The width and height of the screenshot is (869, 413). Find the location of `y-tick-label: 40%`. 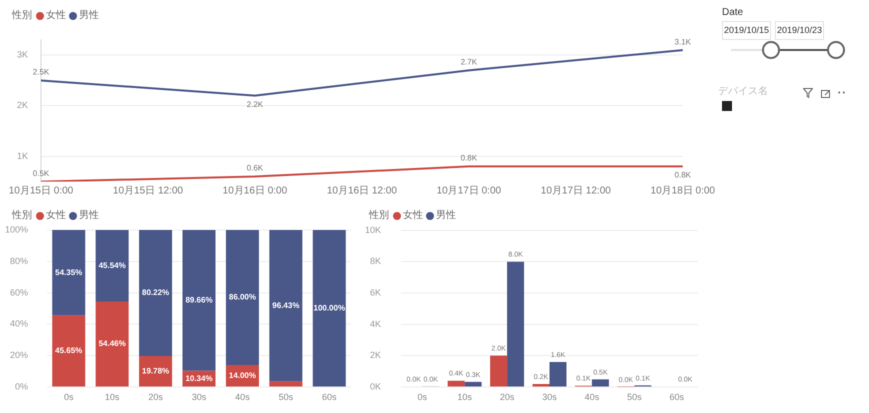

y-tick-label: 40% is located at coordinates (19, 323).